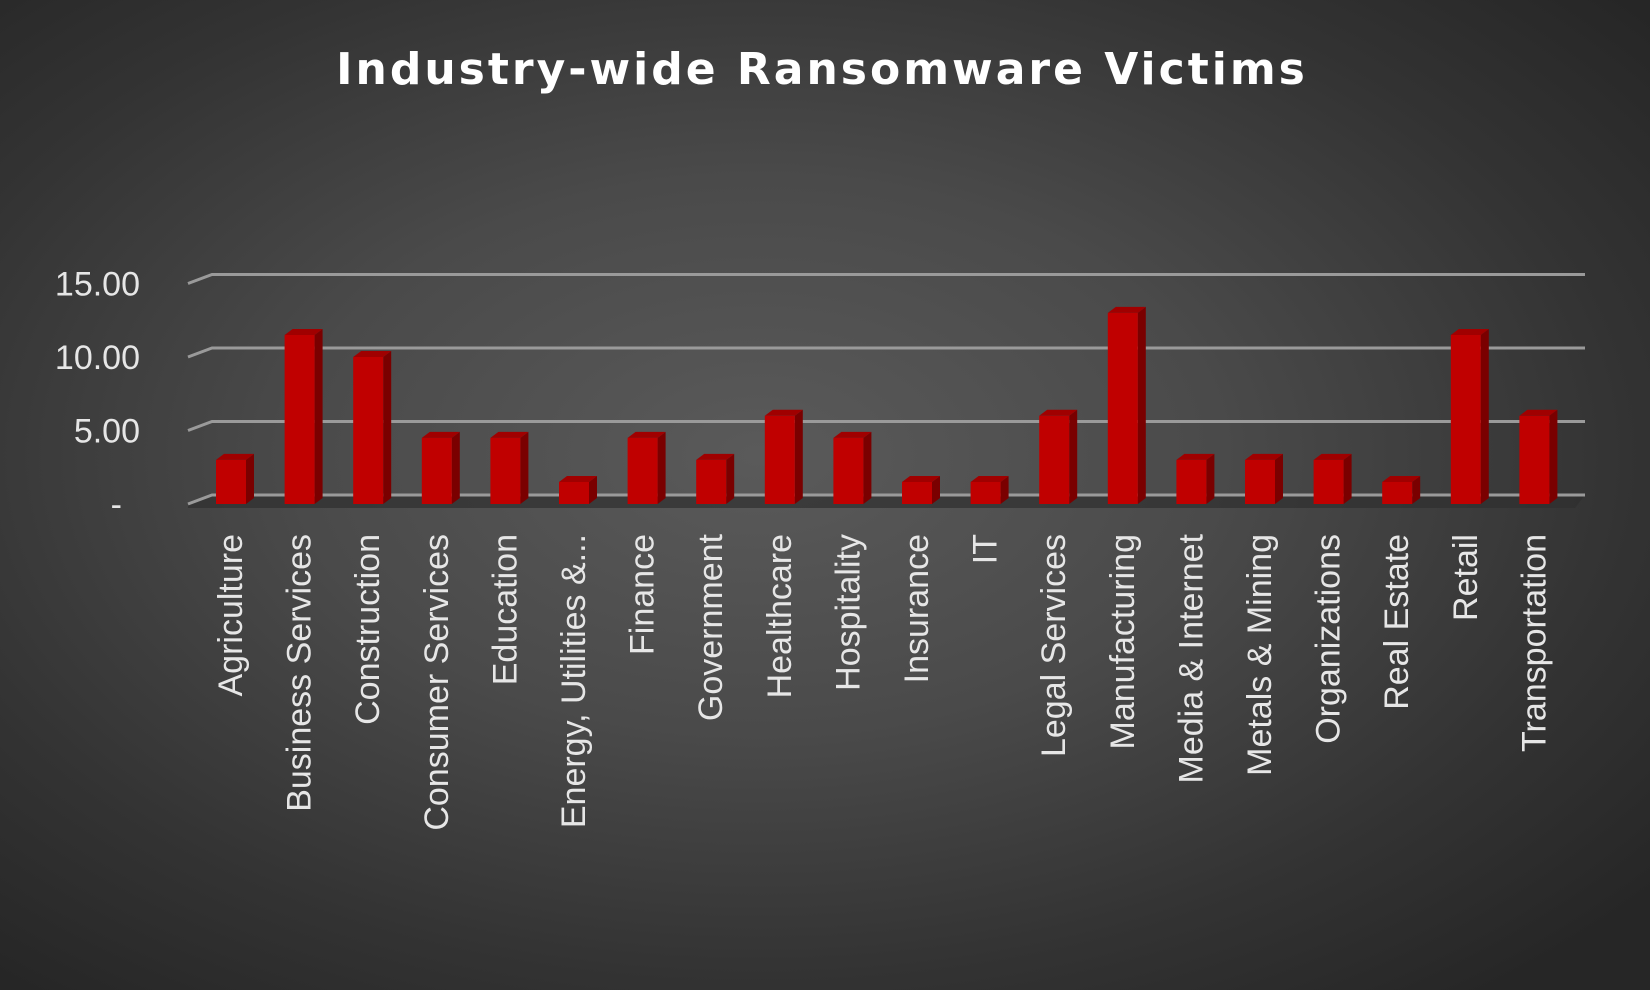 The image size is (1650, 990). Describe the element at coordinates (822, 69) in the screenshot. I see `chart-title: Industry-wide Ransomware Victims` at that location.